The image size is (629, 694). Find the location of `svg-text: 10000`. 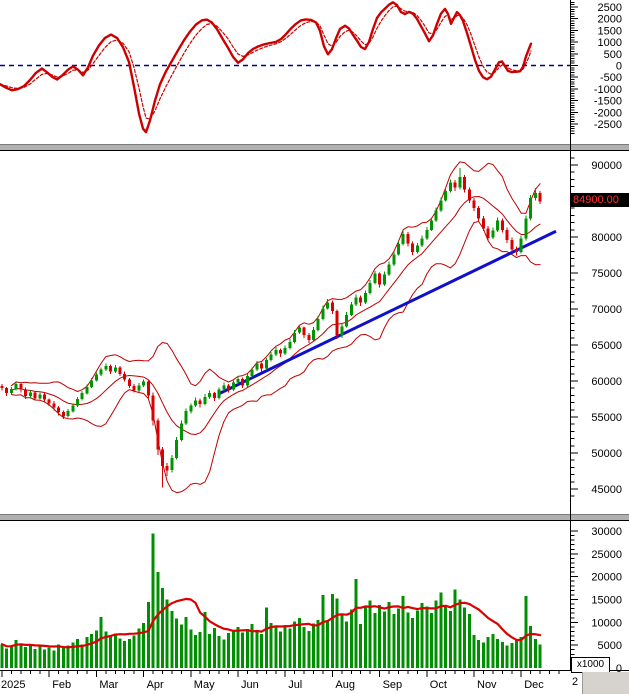

svg-text: 10000 is located at coordinates (606, 623).